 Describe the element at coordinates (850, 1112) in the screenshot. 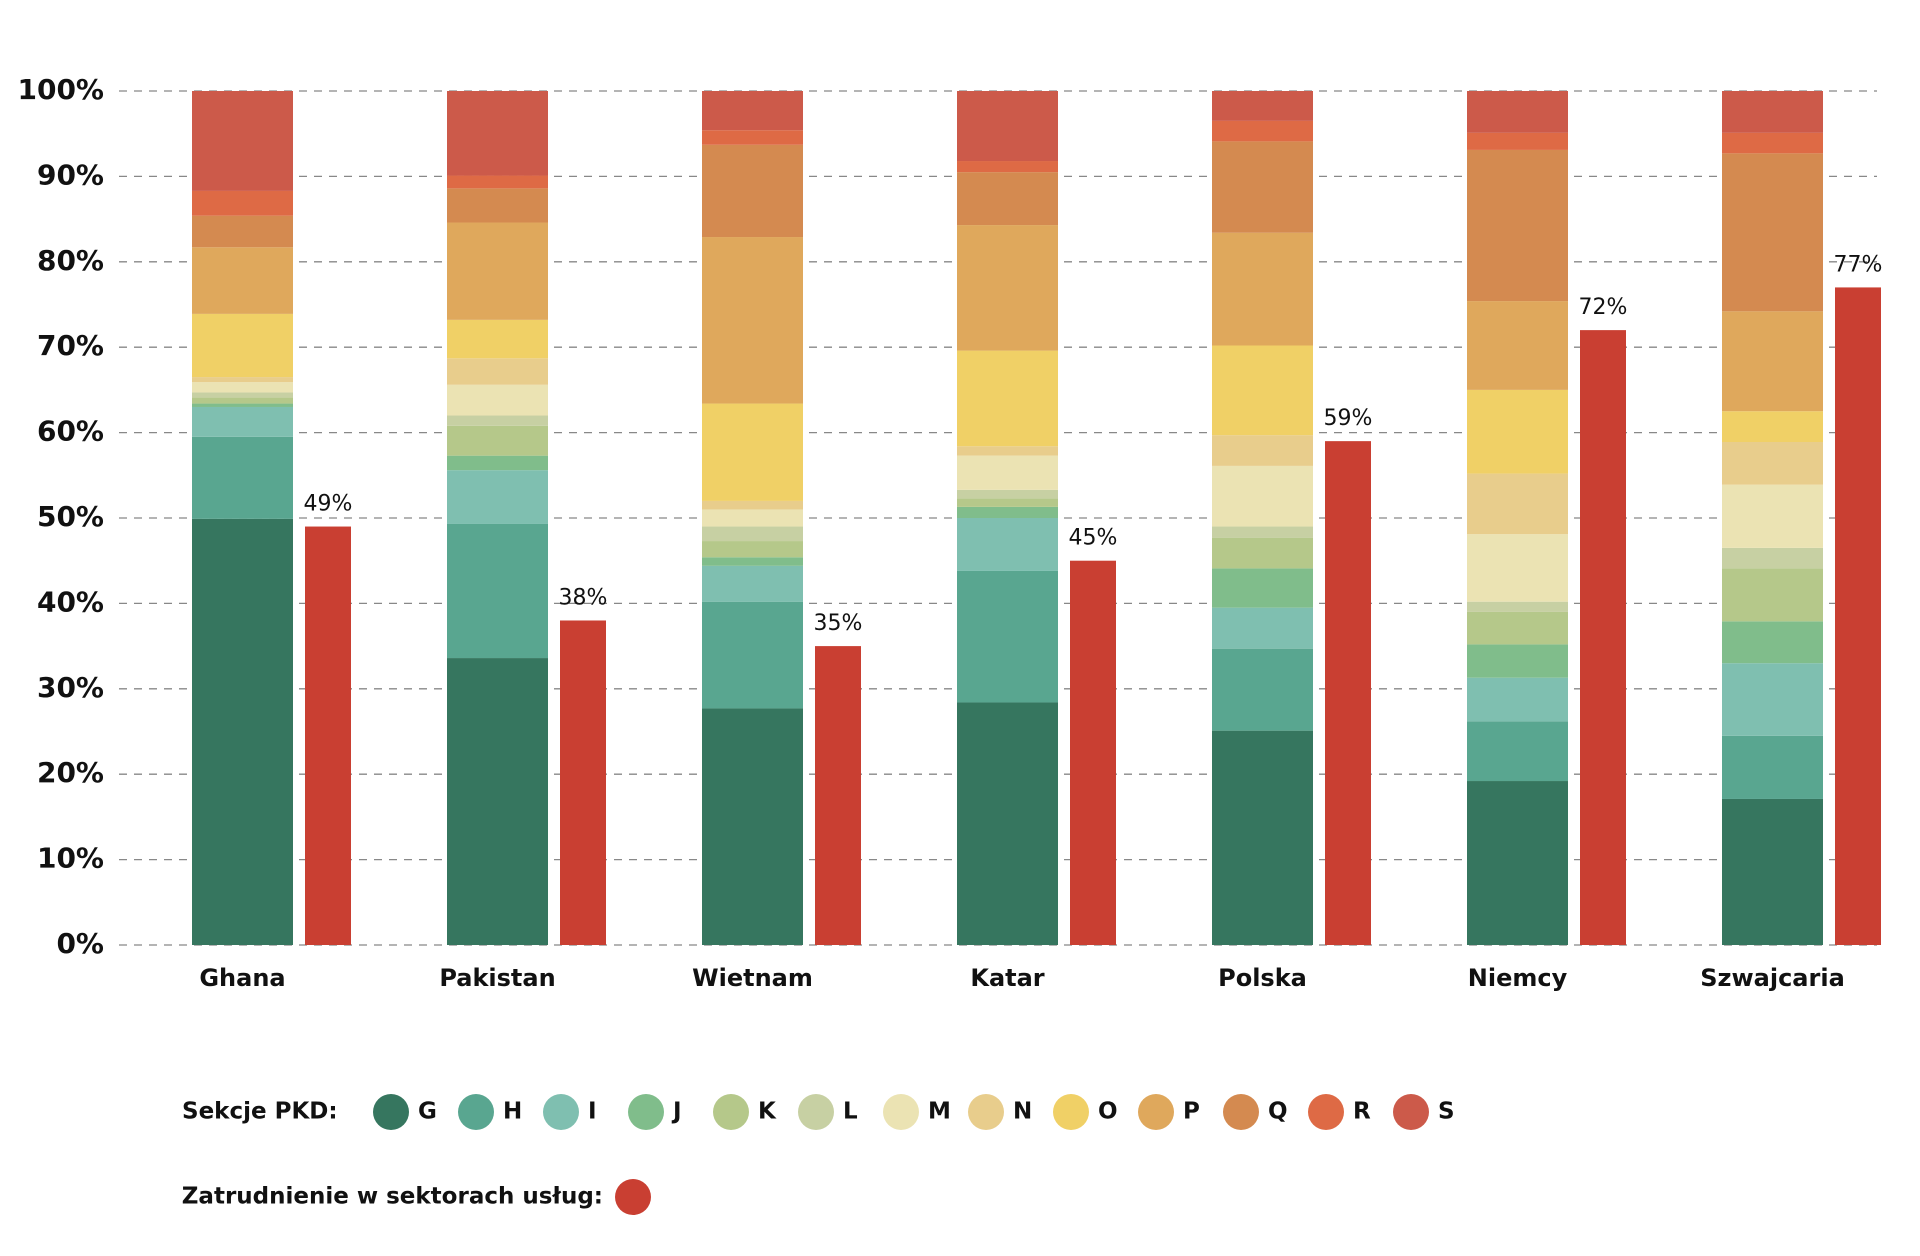

I see `legend-label: L` at that location.